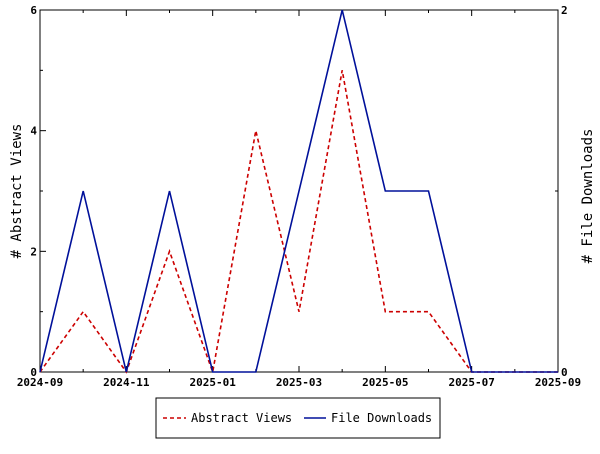  I want to click on y-tick-label-left: 6, so click(33, 10).